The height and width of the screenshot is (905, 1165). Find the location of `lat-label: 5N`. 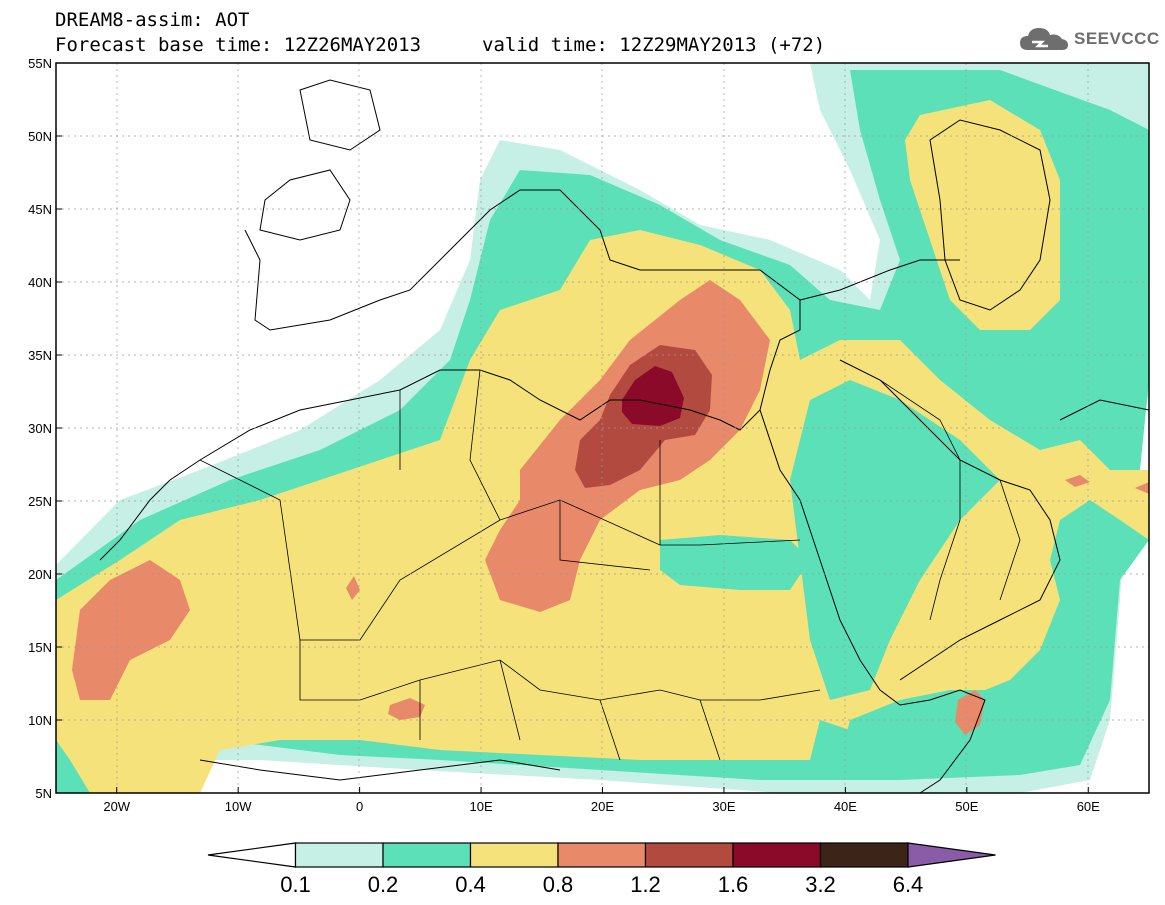

lat-label: 5N is located at coordinates (43, 793).